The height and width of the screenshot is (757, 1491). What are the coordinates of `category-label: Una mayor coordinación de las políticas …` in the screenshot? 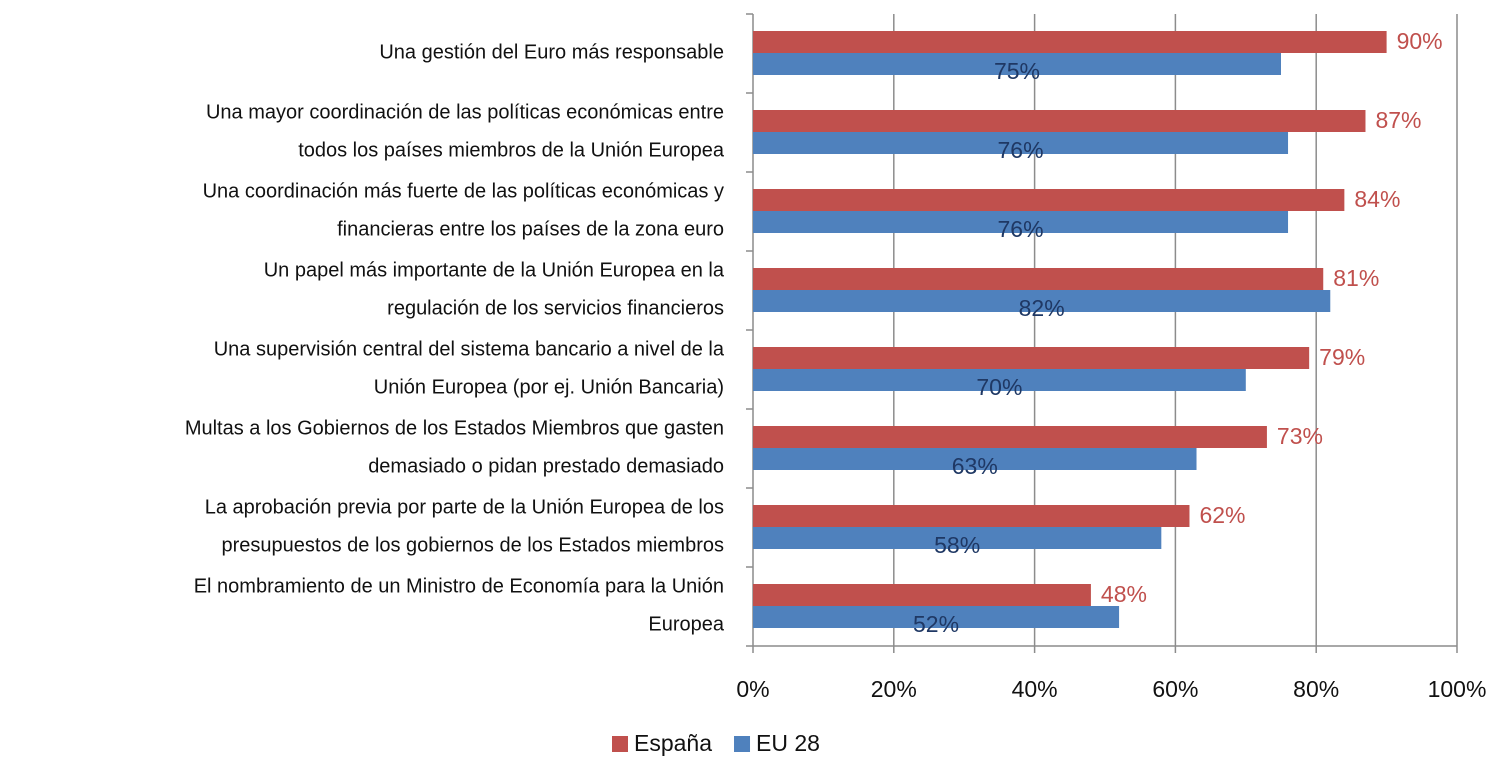 It's located at (465, 112).